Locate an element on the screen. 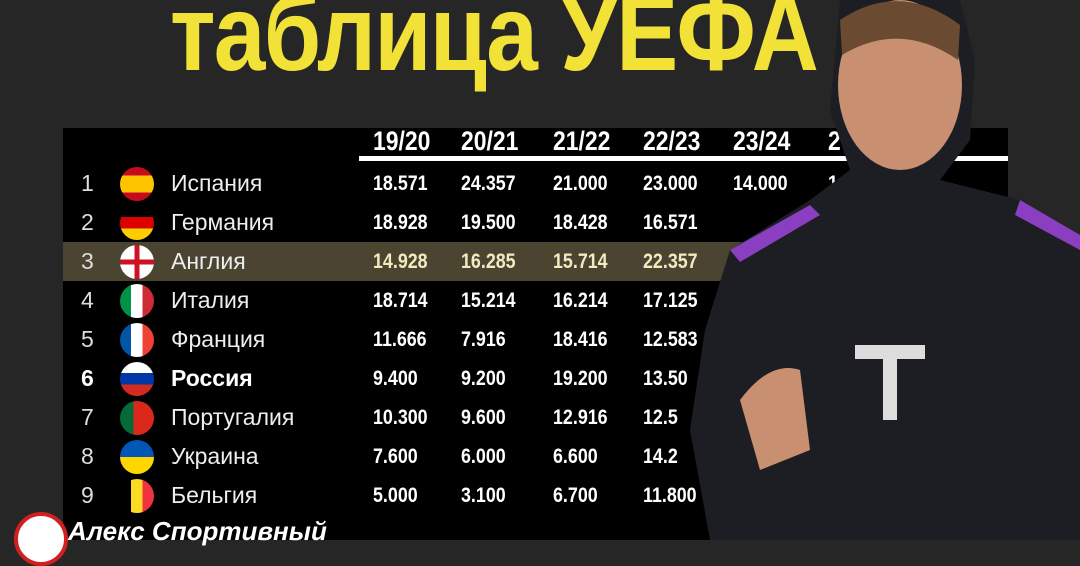  coefficient-value: 6.700 is located at coordinates (575, 495).